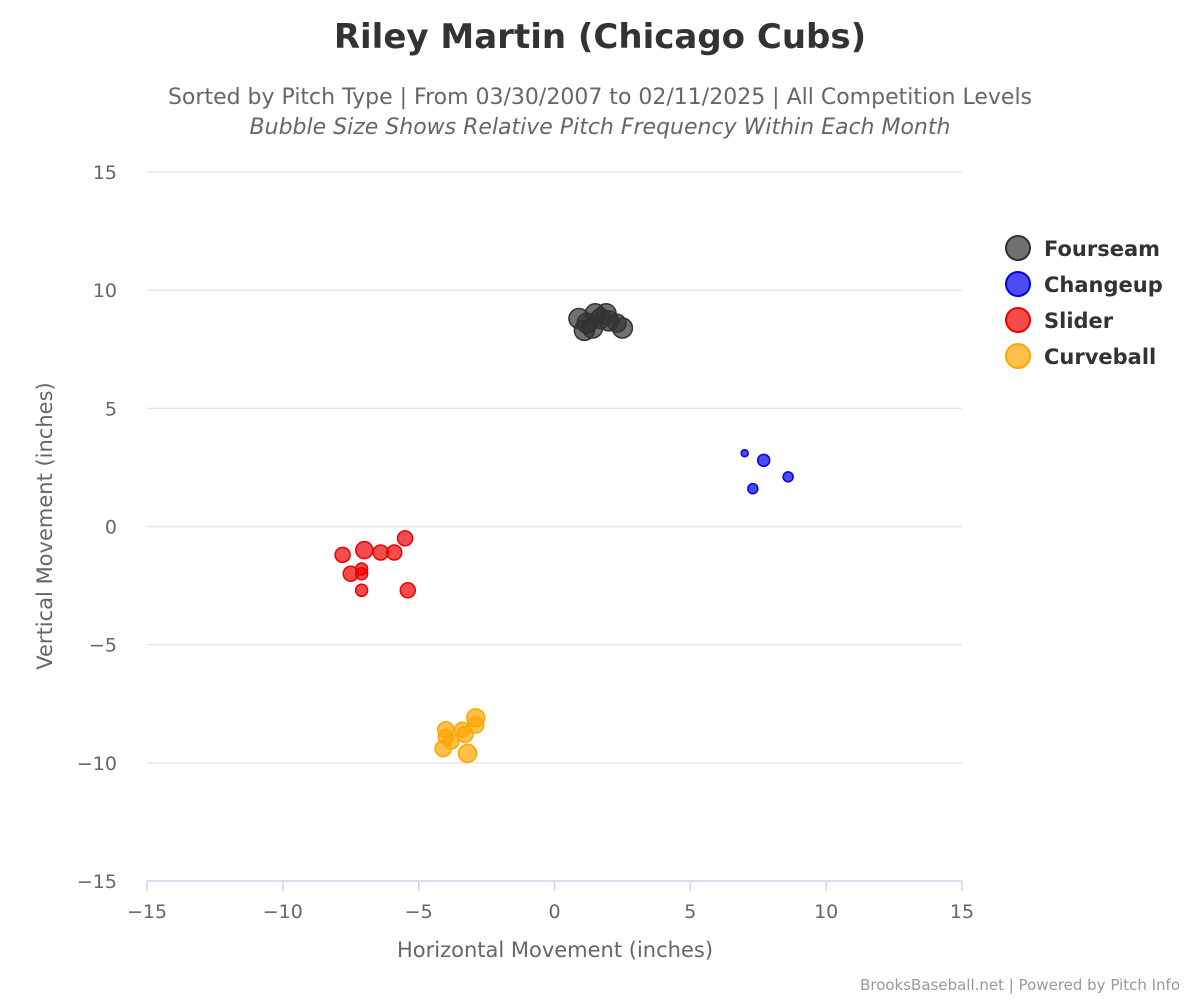  I want to click on y-tick-label: −15, so click(97, 882).